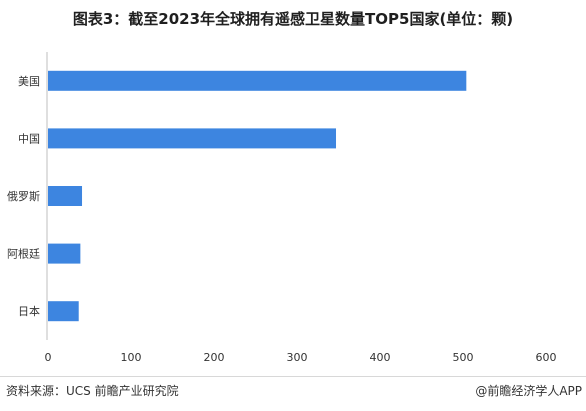  I want to click on x-tick-label: 400, so click(380, 357).